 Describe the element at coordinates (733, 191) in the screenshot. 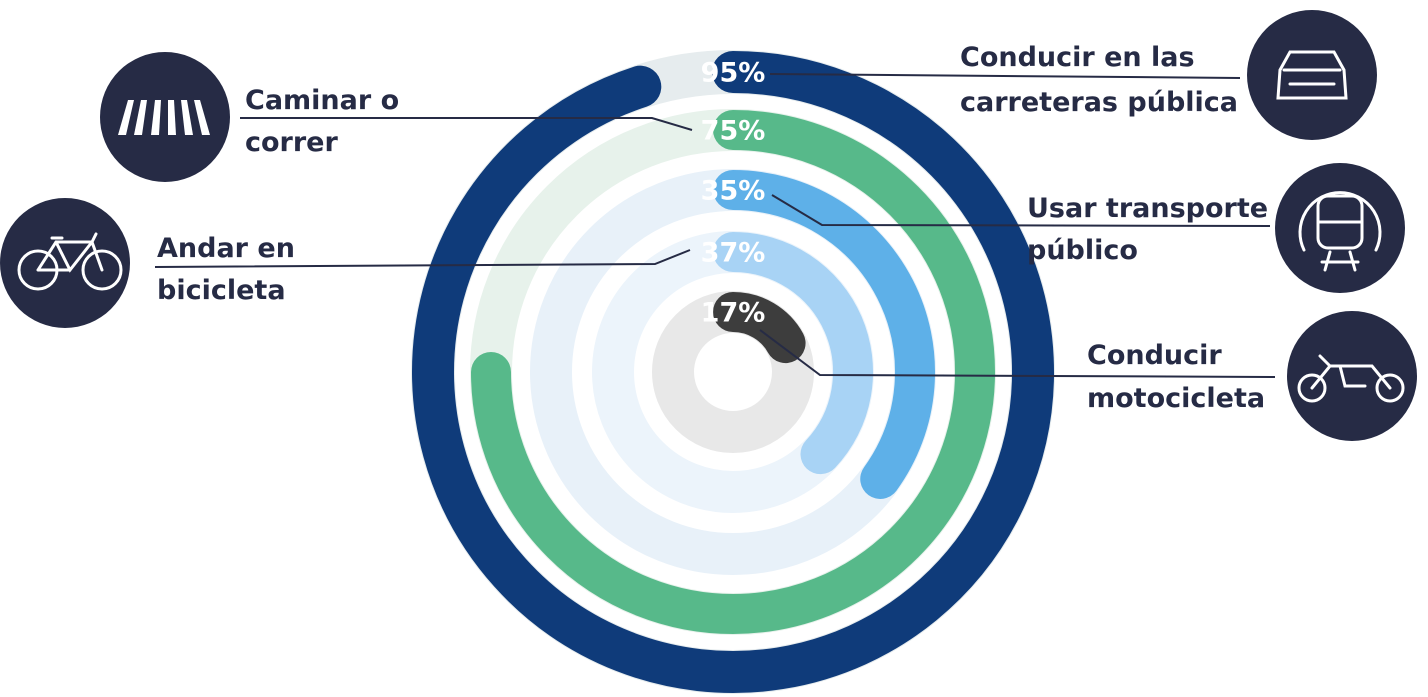

I see `value-label: 35%` at that location.